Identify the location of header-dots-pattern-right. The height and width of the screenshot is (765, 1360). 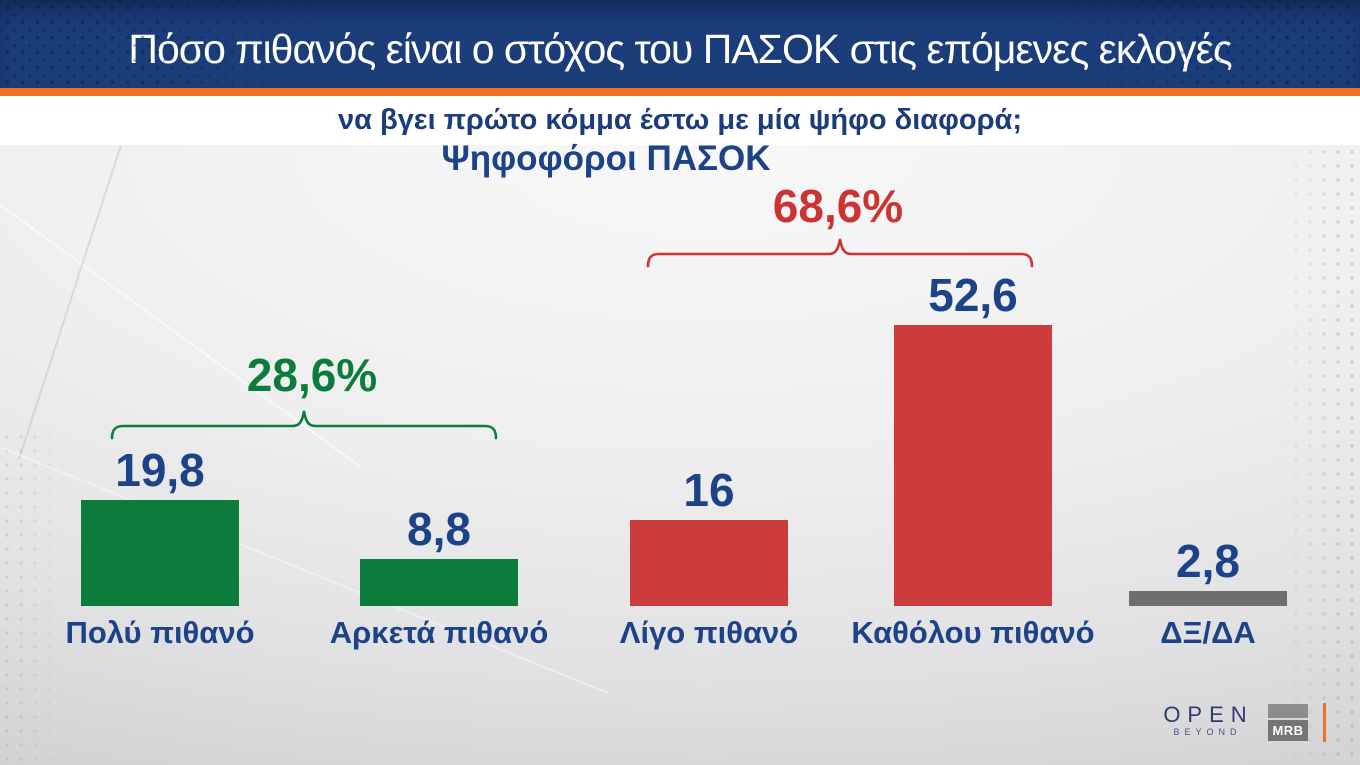
(1200, 44).